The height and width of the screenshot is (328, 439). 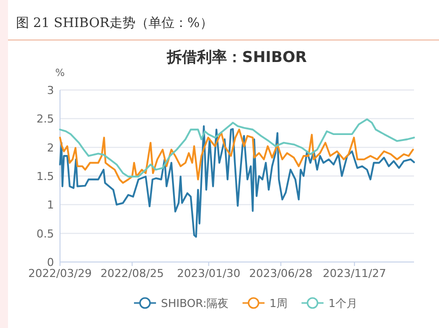 I want to click on chart-title: 拆借利率：SHIBOR, so click(x=237, y=57).